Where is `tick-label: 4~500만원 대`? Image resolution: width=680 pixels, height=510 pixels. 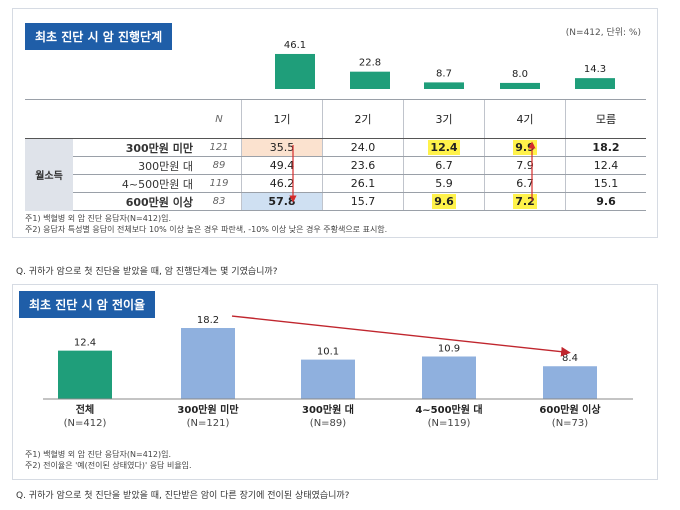 tick-label: 4~500만원 대 is located at coordinates (448, 409).